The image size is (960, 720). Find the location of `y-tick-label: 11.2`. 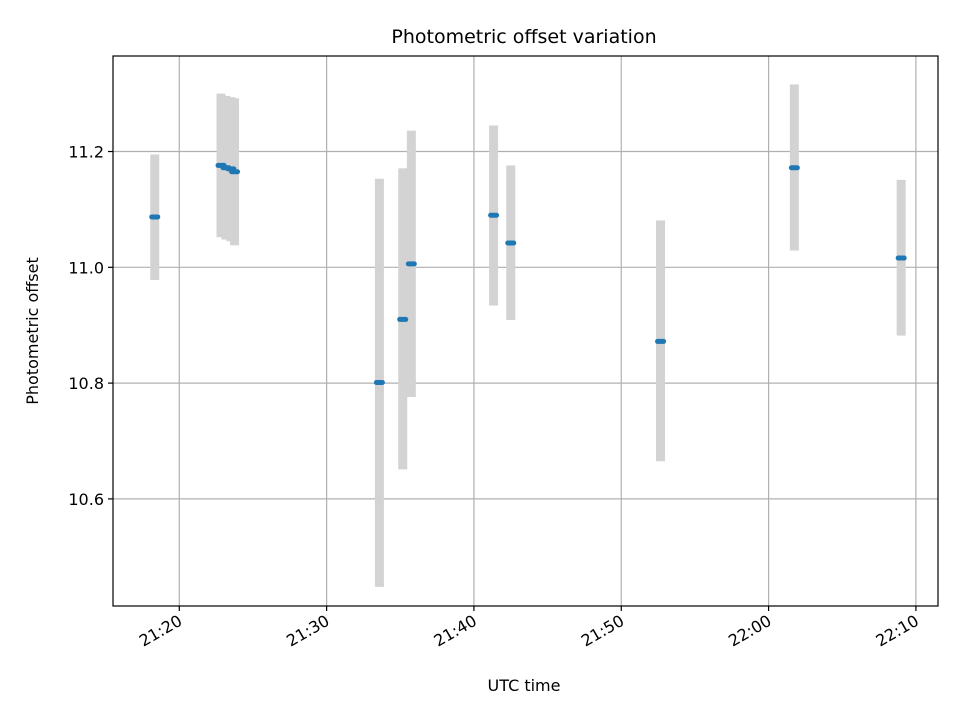

y-tick-label: 11.2 is located at coordinates (86, 152).